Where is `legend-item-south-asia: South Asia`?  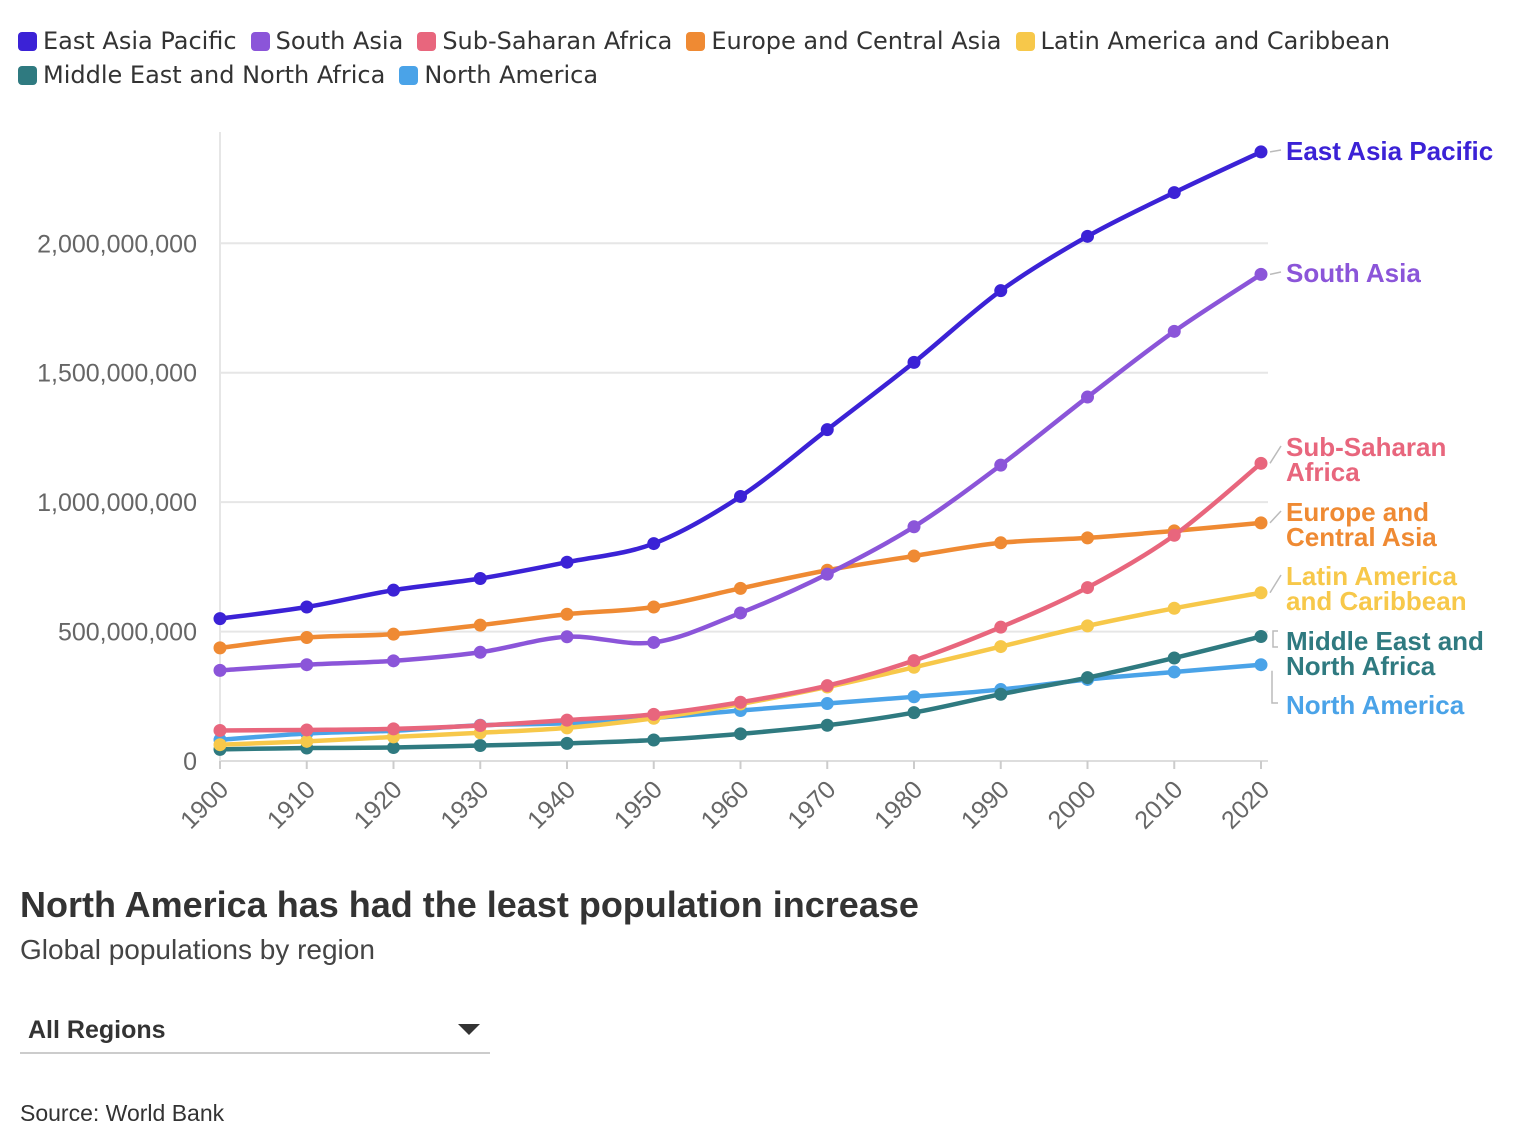 legend-item-south-asia: South Asia is located at coordinates (326, 41).